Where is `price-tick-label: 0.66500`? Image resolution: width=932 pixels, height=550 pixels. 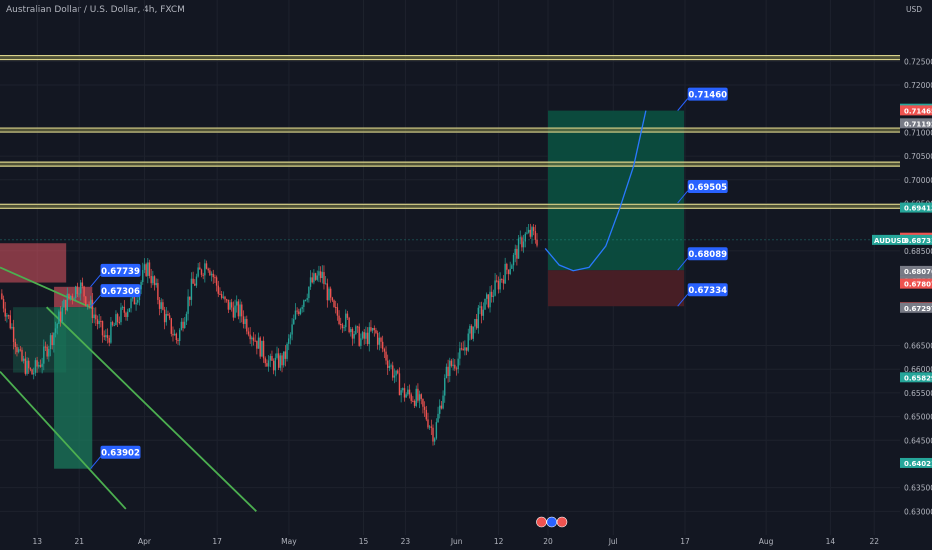 price-tick-label: 0.66500 is located at coordinates (918, 346).